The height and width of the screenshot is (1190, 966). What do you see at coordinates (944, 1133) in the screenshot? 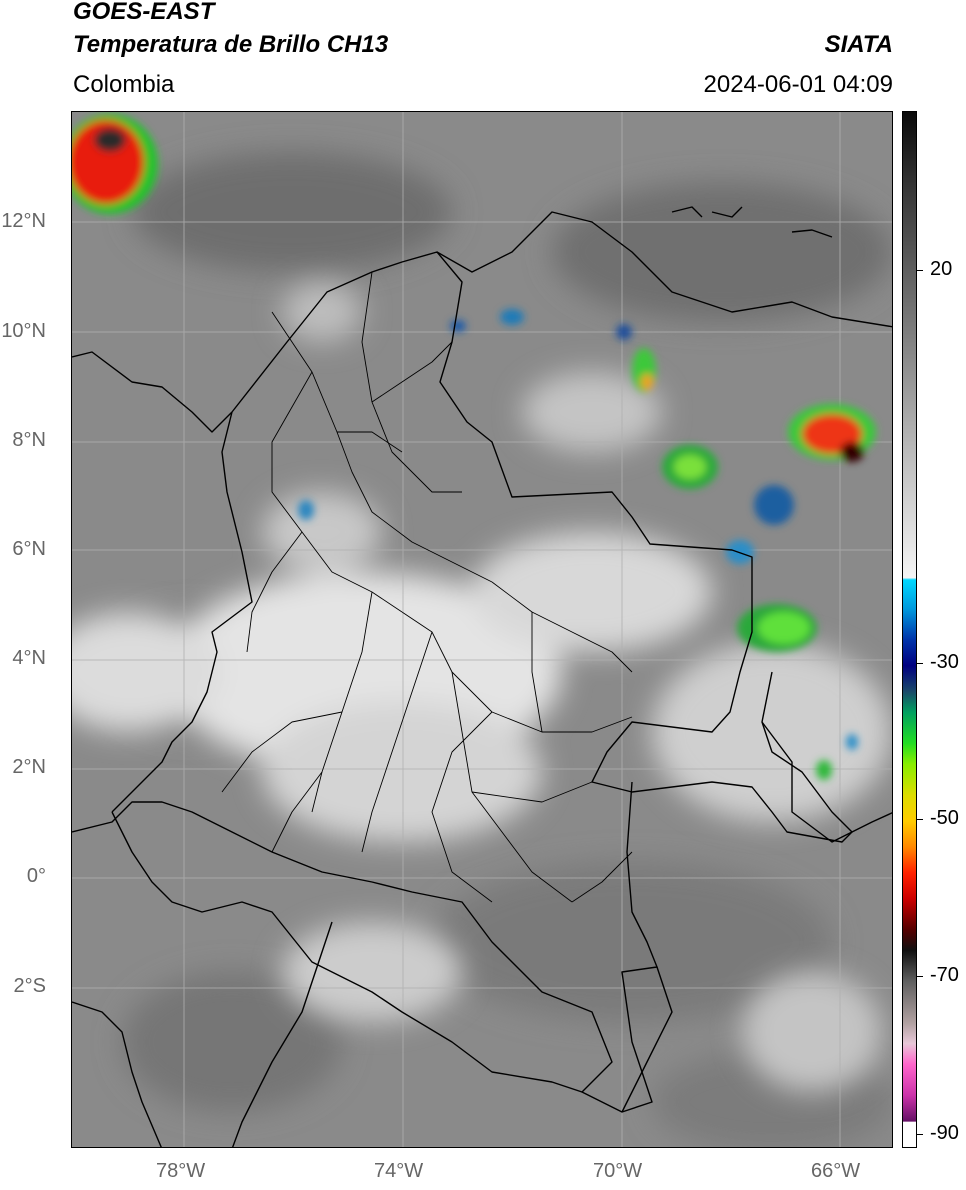
I see `colorbar-label-minus90: -90` at bounding box center [944, 1133].